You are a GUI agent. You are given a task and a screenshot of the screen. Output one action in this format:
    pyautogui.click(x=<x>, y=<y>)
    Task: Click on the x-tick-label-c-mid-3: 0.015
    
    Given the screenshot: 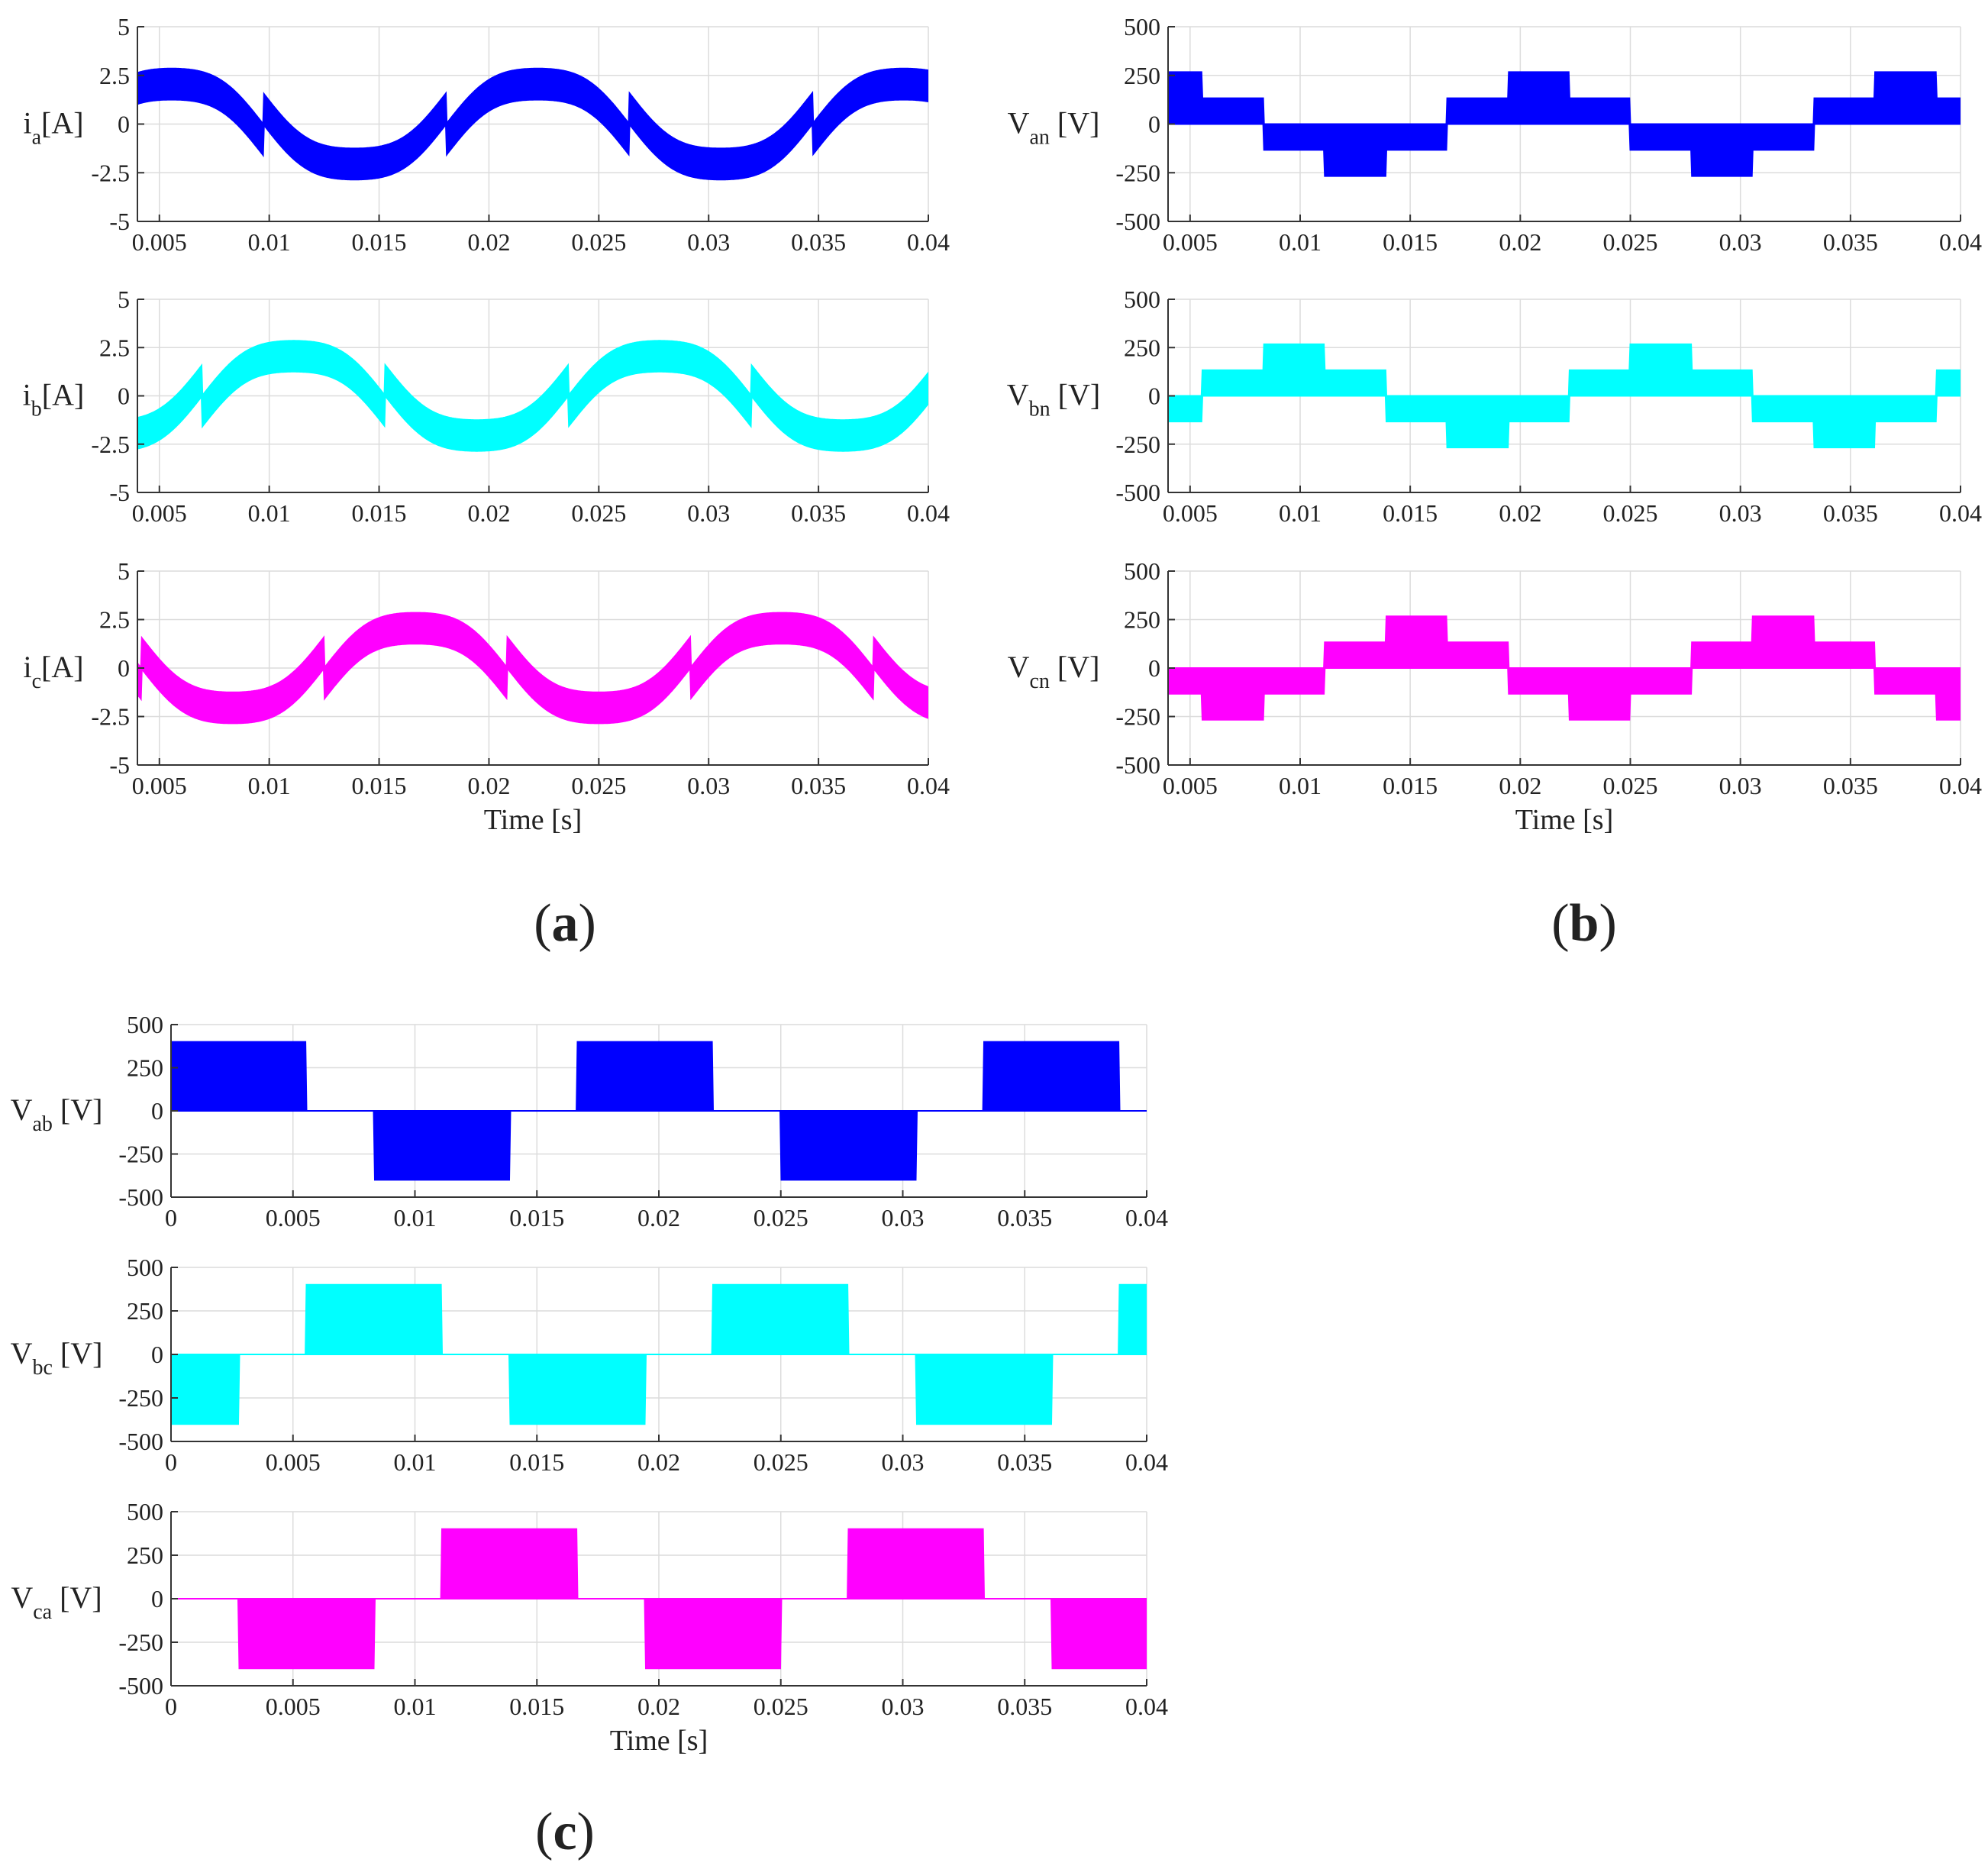 What is the action you would take?
    pyautogui.click(x=536, y=1462)
    